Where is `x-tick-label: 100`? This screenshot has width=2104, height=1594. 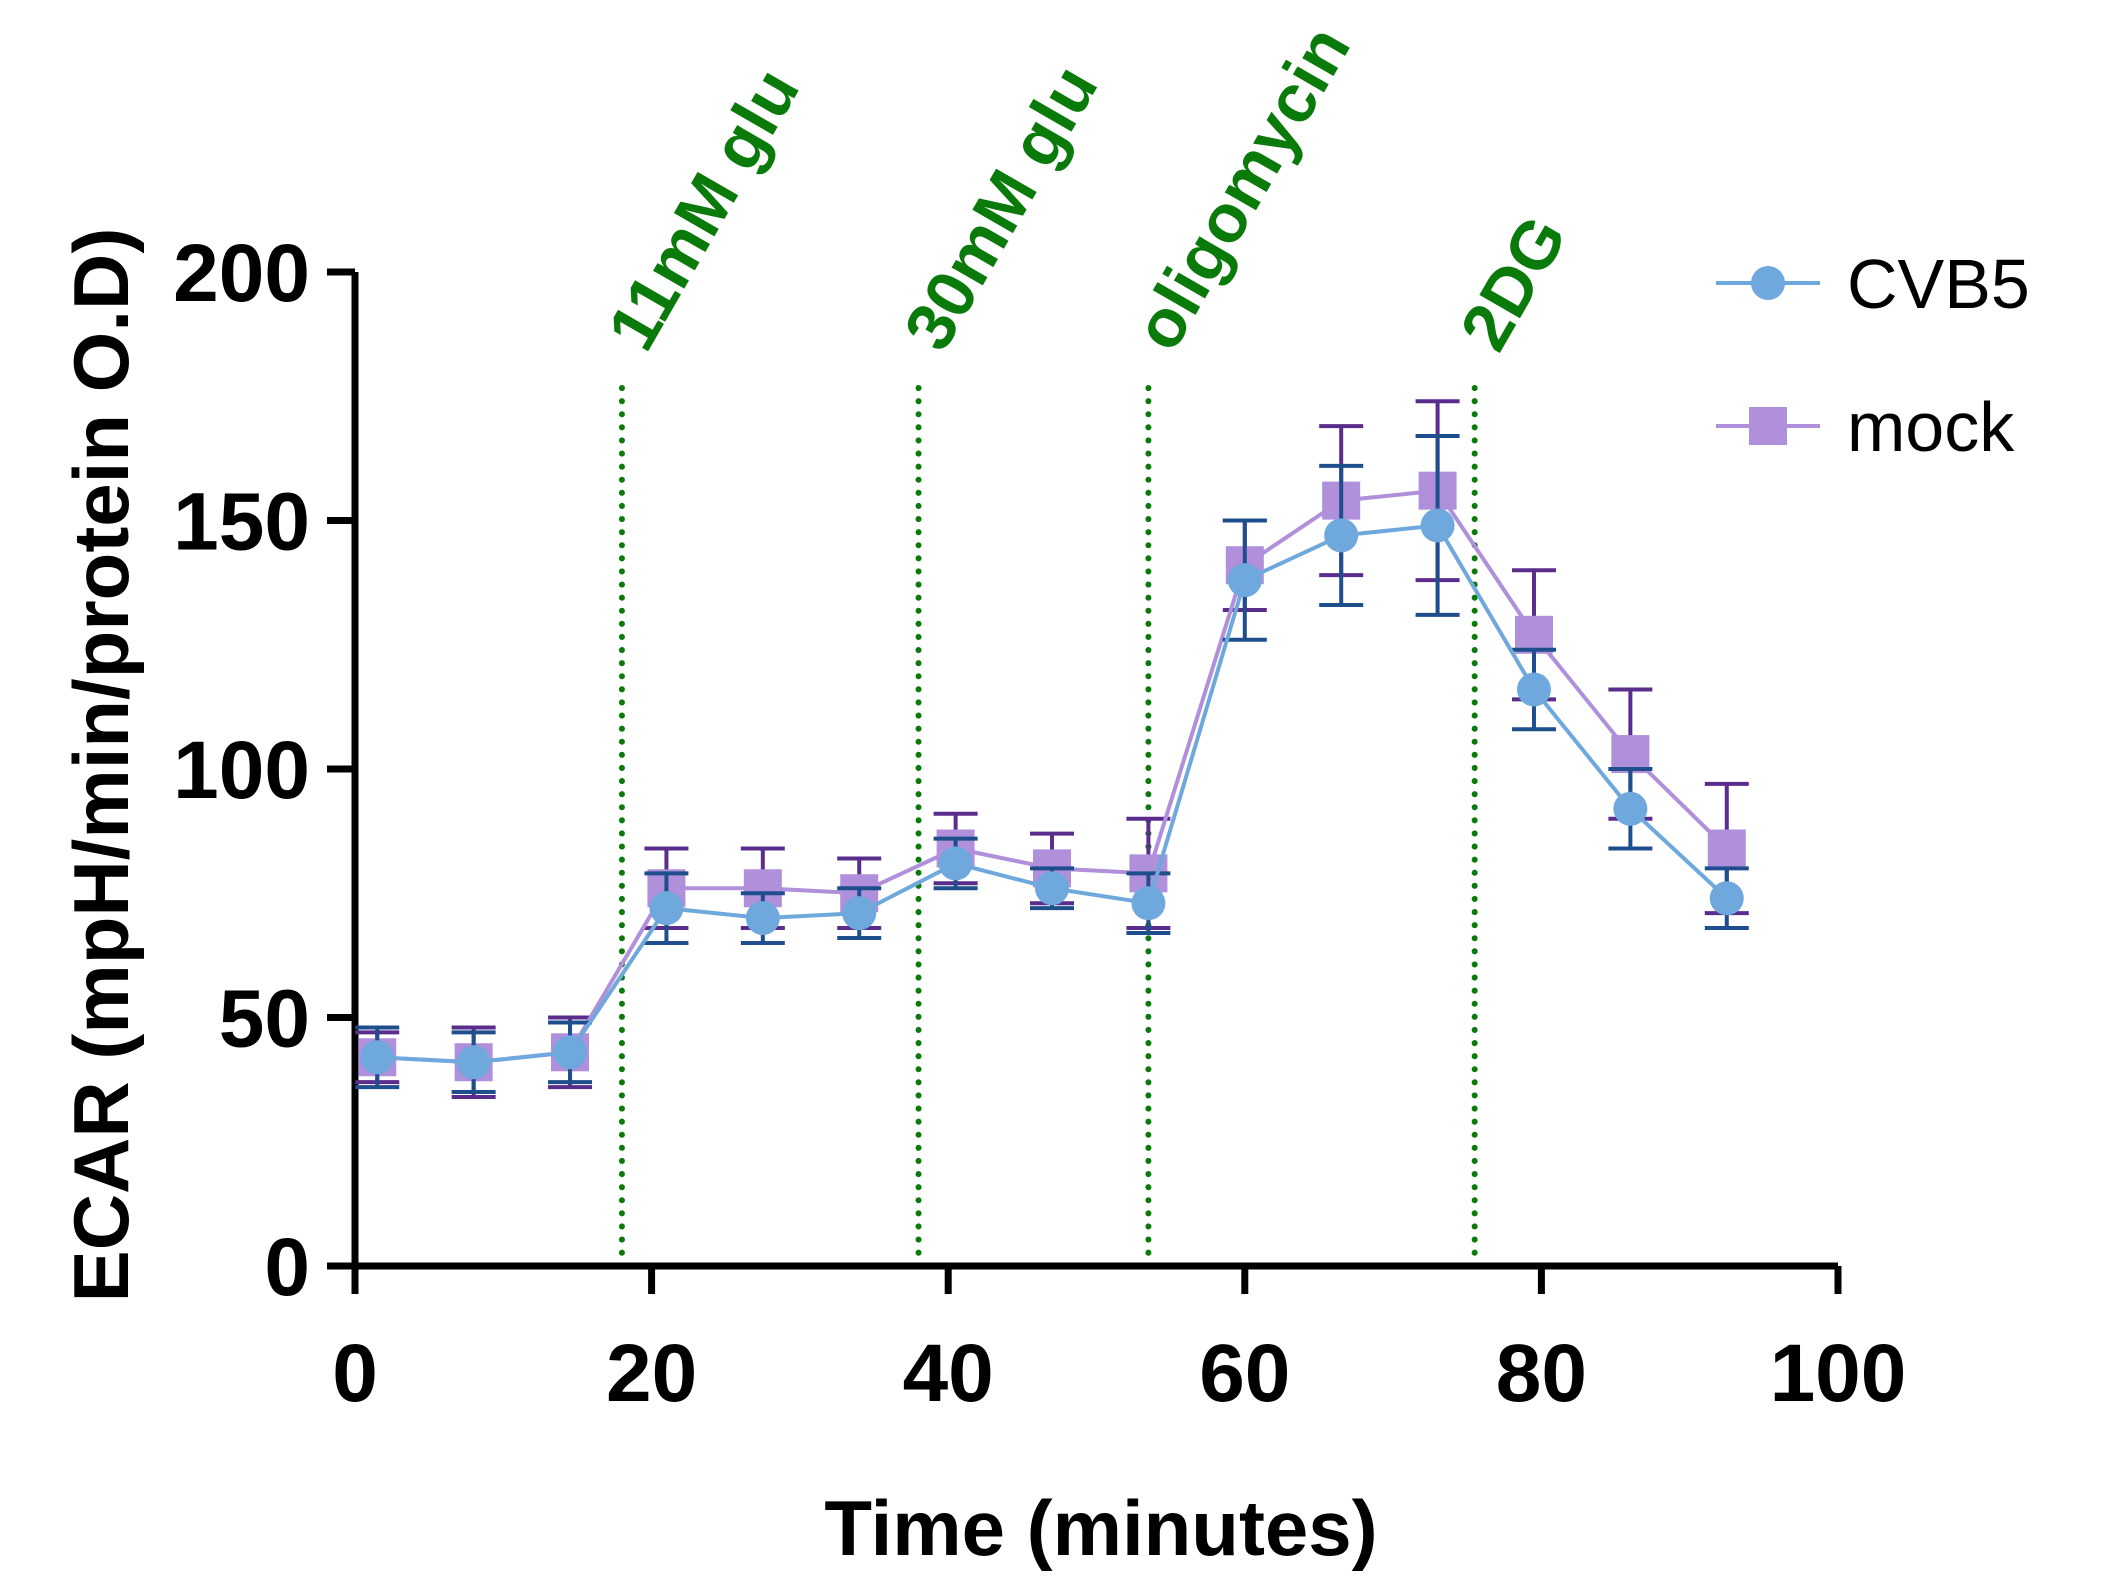 x-tick-label: 100 is located at coordinates (1838, 1373).